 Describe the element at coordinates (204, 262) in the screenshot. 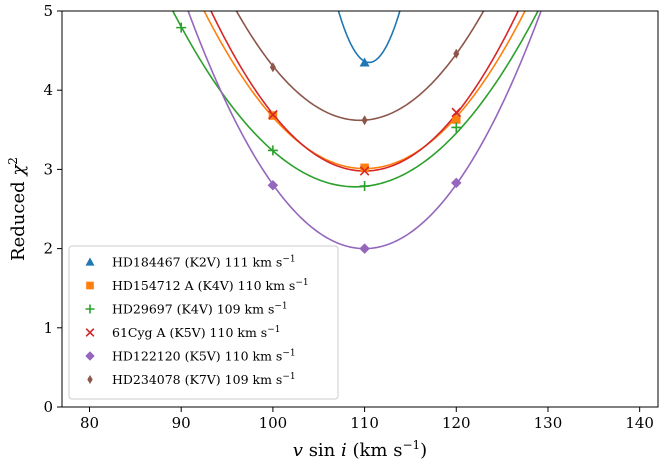

I see `legend-label-1: HD184467 (K2V) 111 km s−1` at that location.